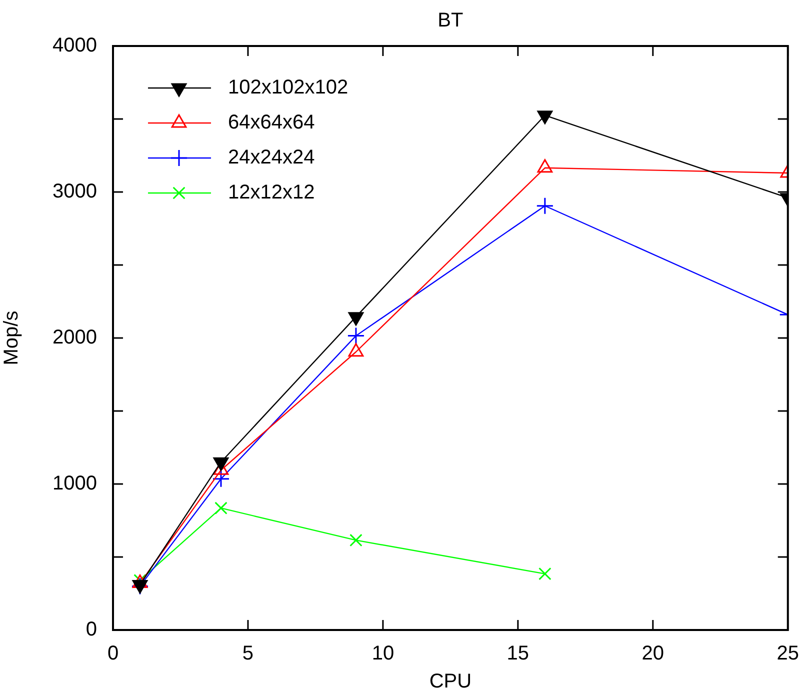 The height and width of the screenshot is (696, 803). What do you see at coordinates (450, 681) in the screenshot?
I see `x-axis-title: CPU` at bounding box center [450, 681].